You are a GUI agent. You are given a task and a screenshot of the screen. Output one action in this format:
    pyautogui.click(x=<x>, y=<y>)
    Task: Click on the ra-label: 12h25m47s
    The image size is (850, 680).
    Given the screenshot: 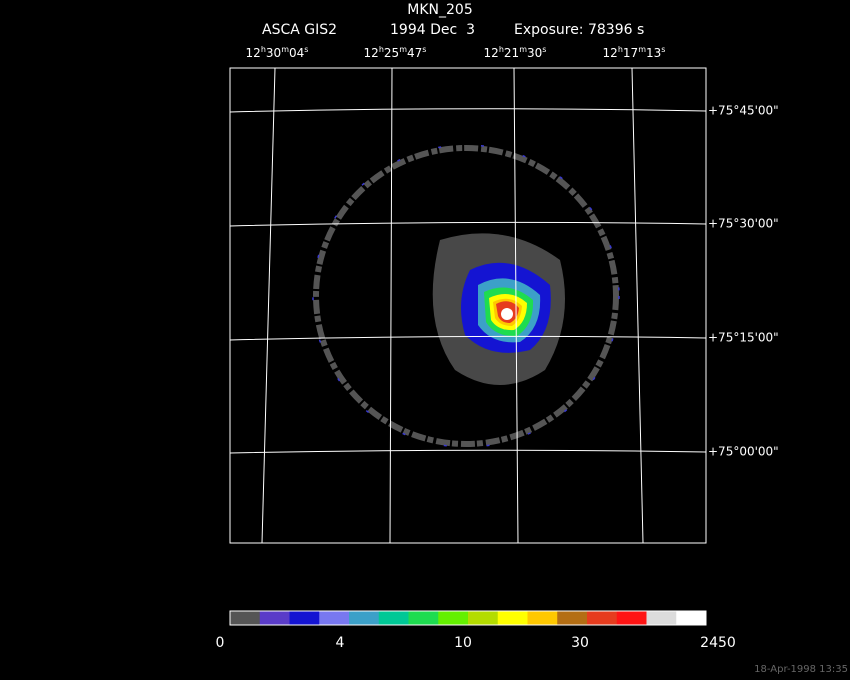 What is the action you would take?
    pyautogui.click(x=395, y=52)
    